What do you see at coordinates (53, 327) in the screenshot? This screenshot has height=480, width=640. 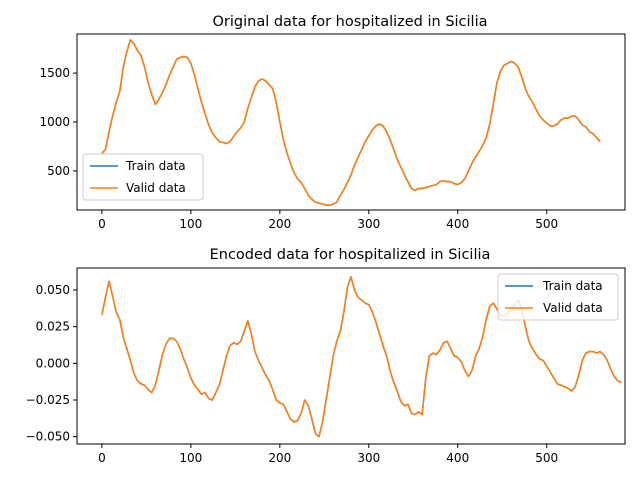 I see `y-tick-label: 0.025` at bounding box center [53, 327].